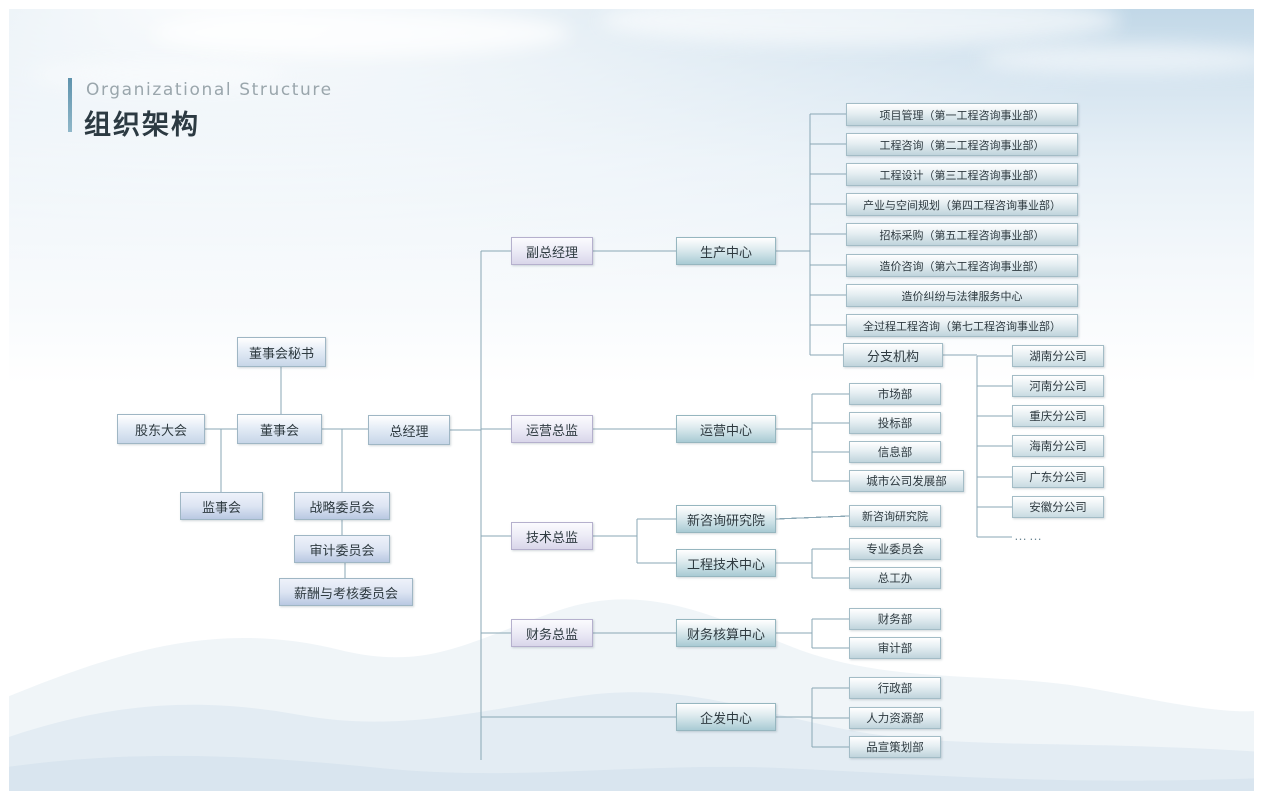  I want to click on org-node-eng-tech-center: 工程技术中心, so click(726, 563).